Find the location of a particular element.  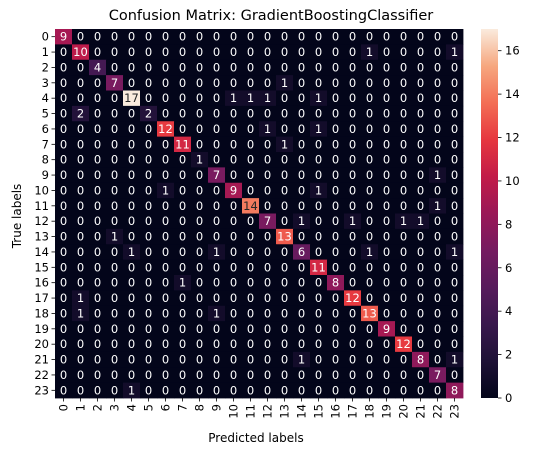

y-tick-label: 5 is located at coordinates (45, 114).